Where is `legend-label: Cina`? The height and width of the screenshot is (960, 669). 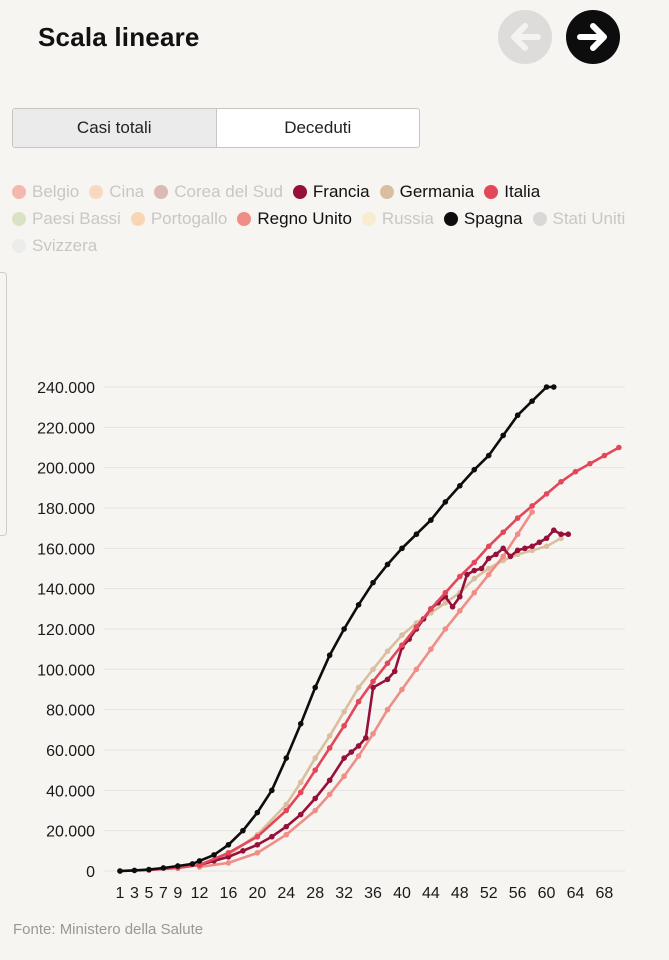 legend-label: Cina is located at coordinates (127, 191).